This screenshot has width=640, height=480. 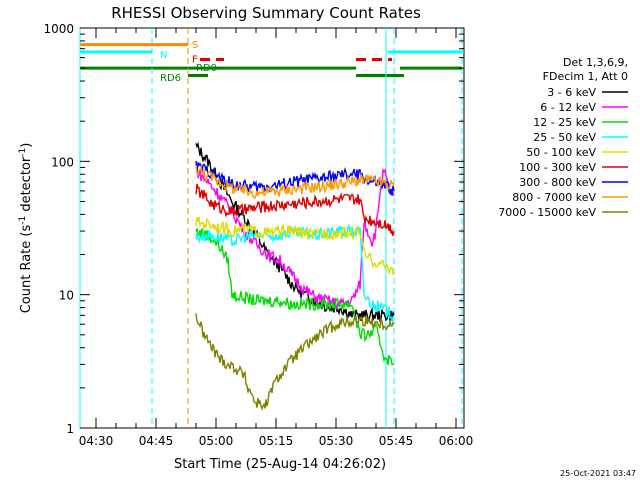 I want to click on x-tick-label: 05:45, so click(x=396, y=441).